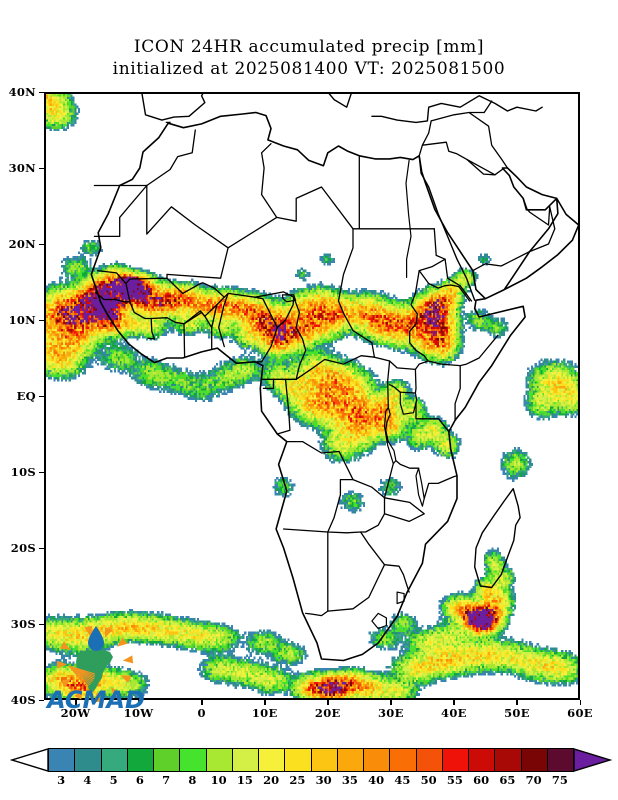 Image resolution: width=618 pixels, height=800 pixels. What do you see at coordinates (264, 713) in the screenshot?
I see `x-axis-label-10e: 10E` at bounding box center [264, 713].